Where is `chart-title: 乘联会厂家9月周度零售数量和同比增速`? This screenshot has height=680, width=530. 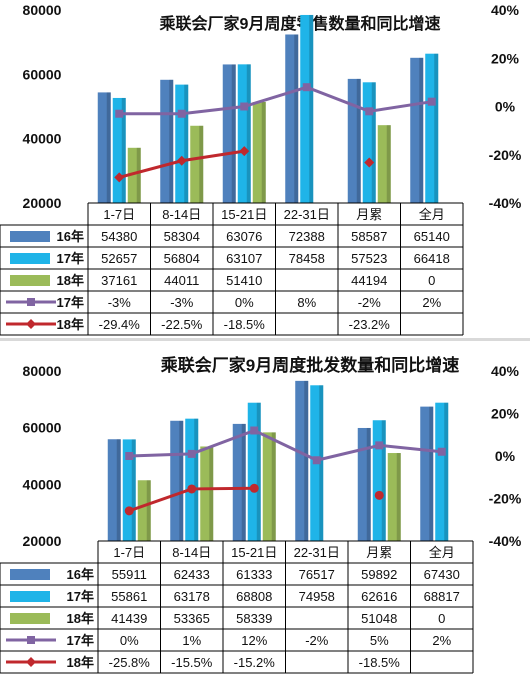
chart-title: 乘联会厂家9月周度零售数量和同比增速 is located at coordinates (300, 23).